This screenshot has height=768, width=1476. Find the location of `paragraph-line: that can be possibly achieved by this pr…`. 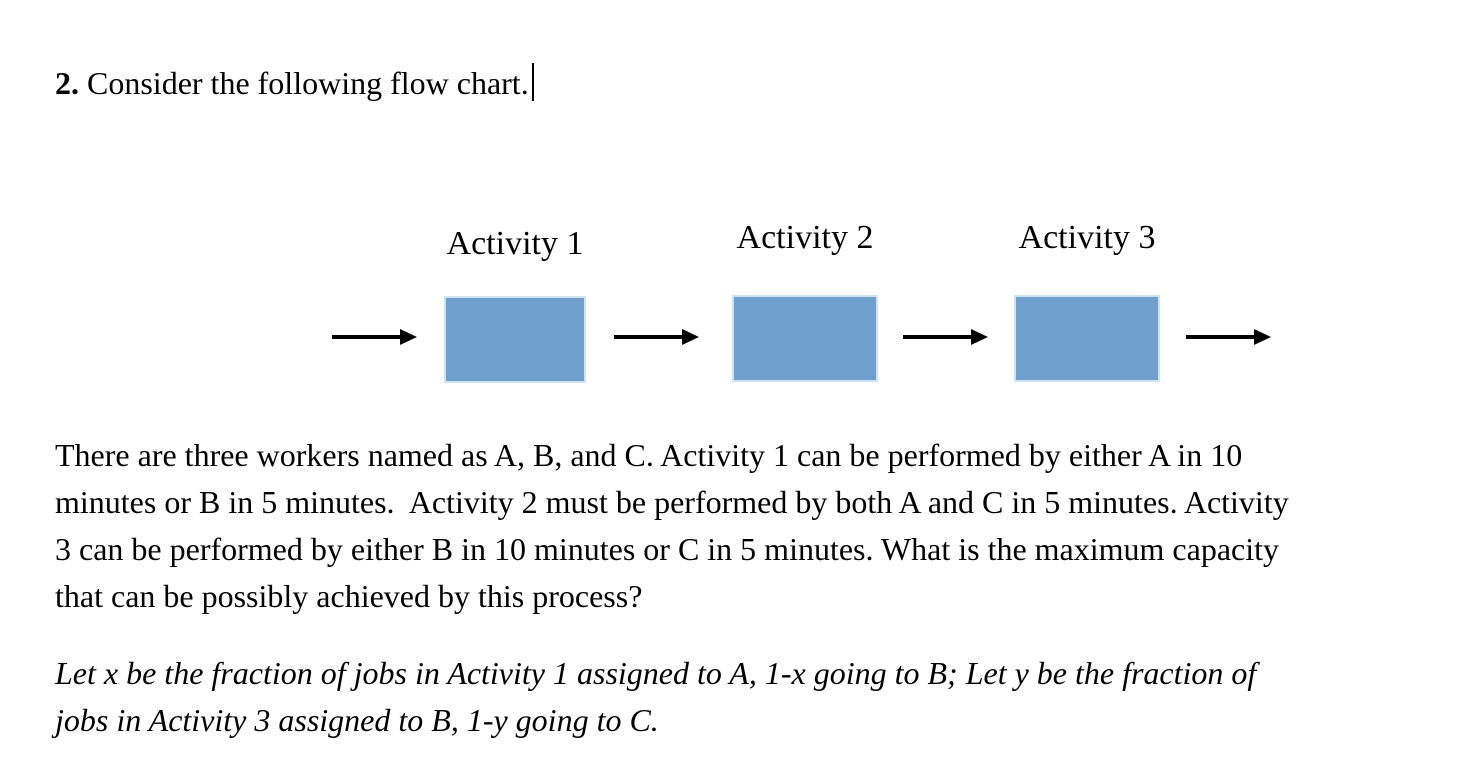

paragraph-line: that can be possibly achieved by this pr… is located at coordinates (349, 596).